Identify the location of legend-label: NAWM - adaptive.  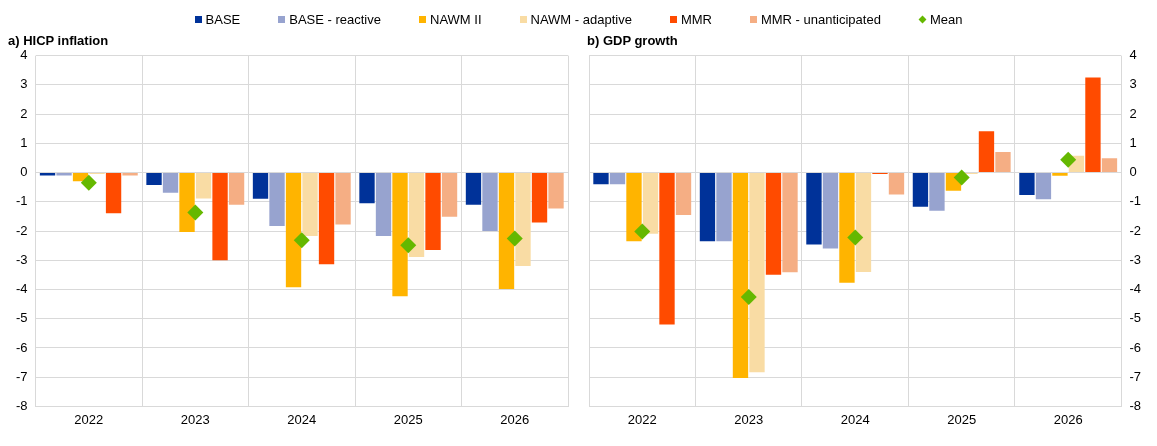
(581, 19).